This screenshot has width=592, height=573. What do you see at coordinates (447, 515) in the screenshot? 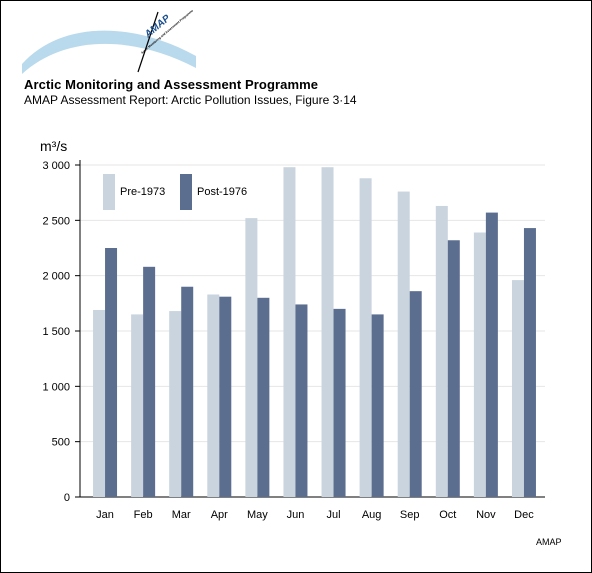
I see `x-tick-label: Oct` at bounding box center [447, 515].